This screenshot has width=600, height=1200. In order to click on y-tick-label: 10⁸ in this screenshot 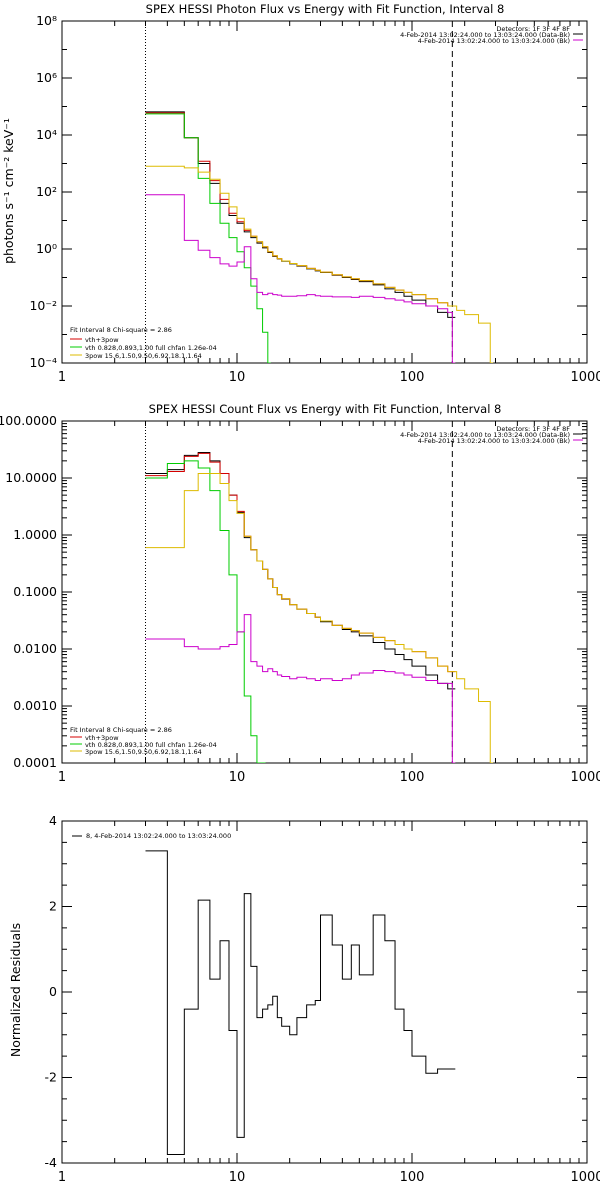, I will do `click(46, 20)`.